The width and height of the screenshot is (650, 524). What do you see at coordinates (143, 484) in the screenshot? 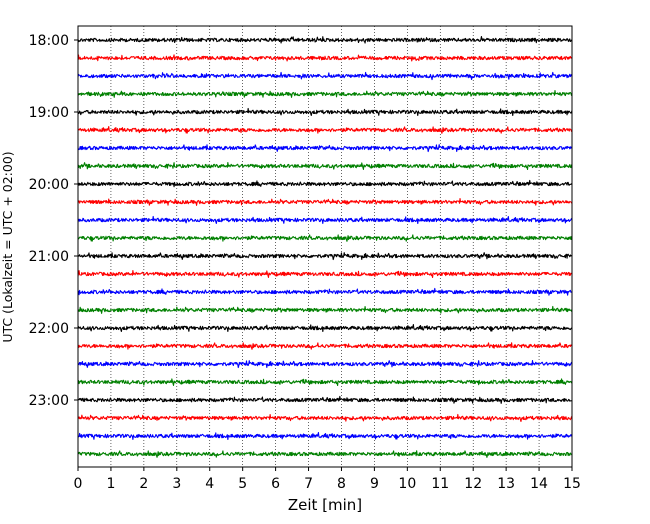
I see `x-tick-label-2: 2` at bounding box center [143, 484].